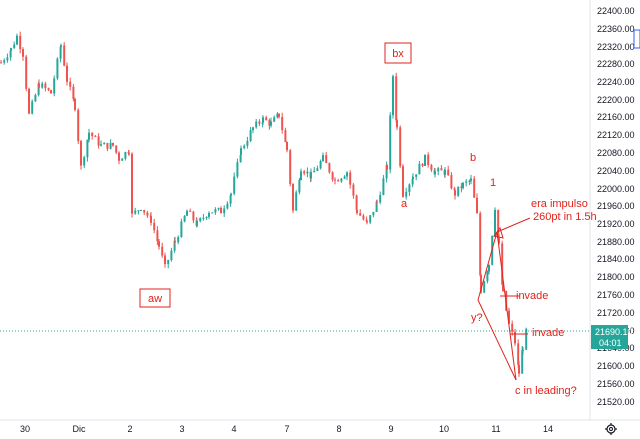 The width and height of the screenshot is (640, 439). I want to click on bx-label: bx, so click(398, 54).